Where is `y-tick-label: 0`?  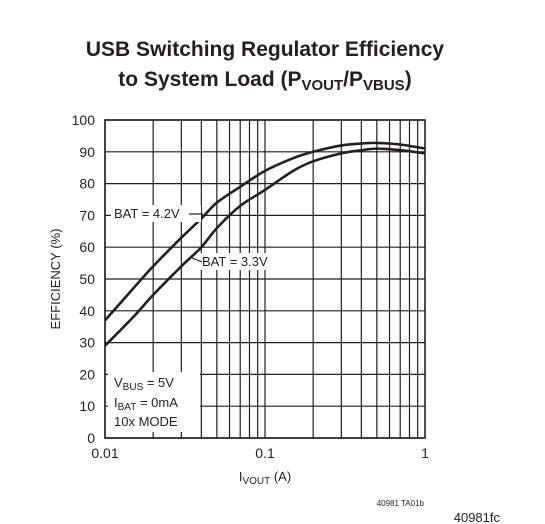
y-tick-label: 0 is located at coordinates (91, 438).